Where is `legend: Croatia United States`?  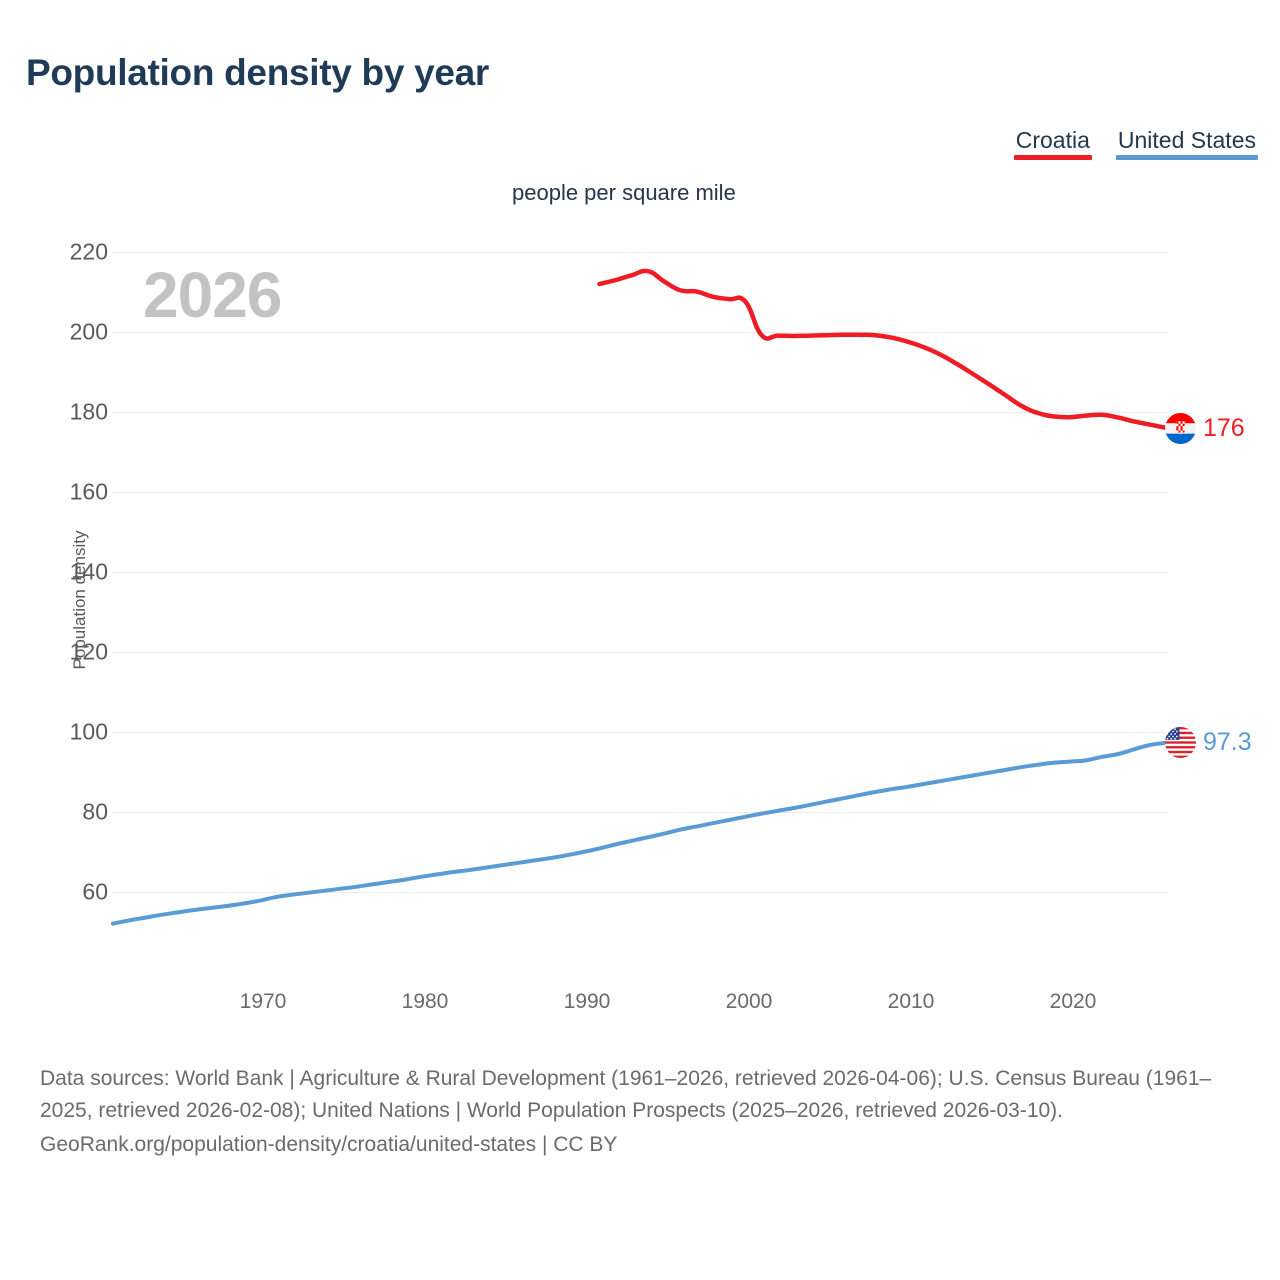
legend: Croatia United States is located at coordinates (1135, 144).